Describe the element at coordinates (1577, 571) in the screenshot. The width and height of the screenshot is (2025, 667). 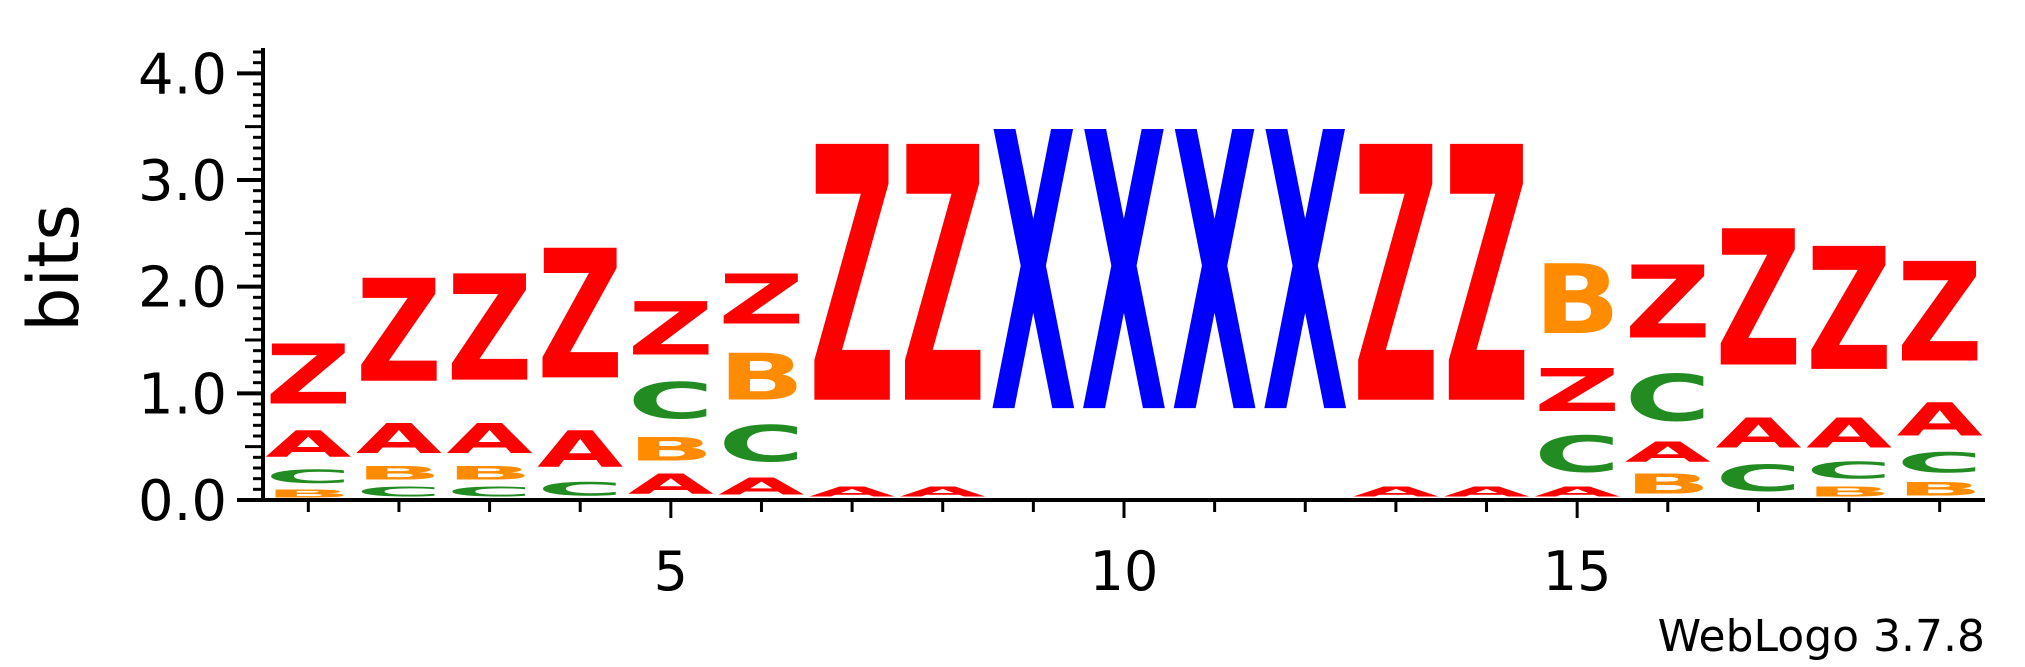
I see `x-tick-label: 15` at that location.